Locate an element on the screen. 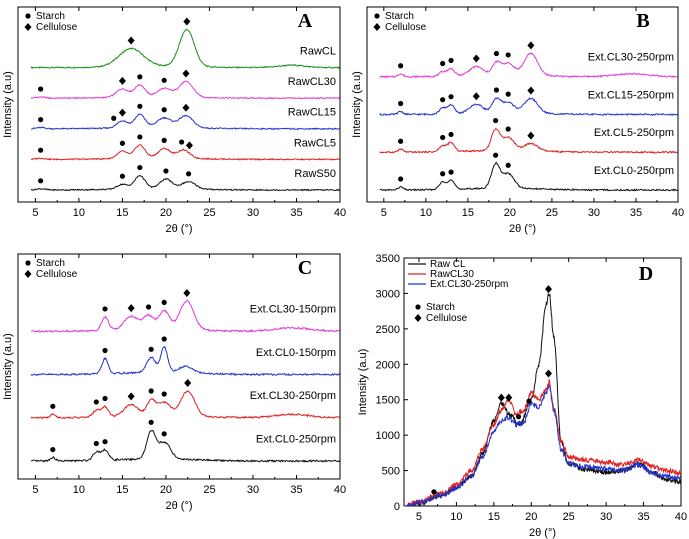 Image resolution: width=689 pixels, height=539 pixels. series-label: RawCL5 is located at coordinates (315, 143).